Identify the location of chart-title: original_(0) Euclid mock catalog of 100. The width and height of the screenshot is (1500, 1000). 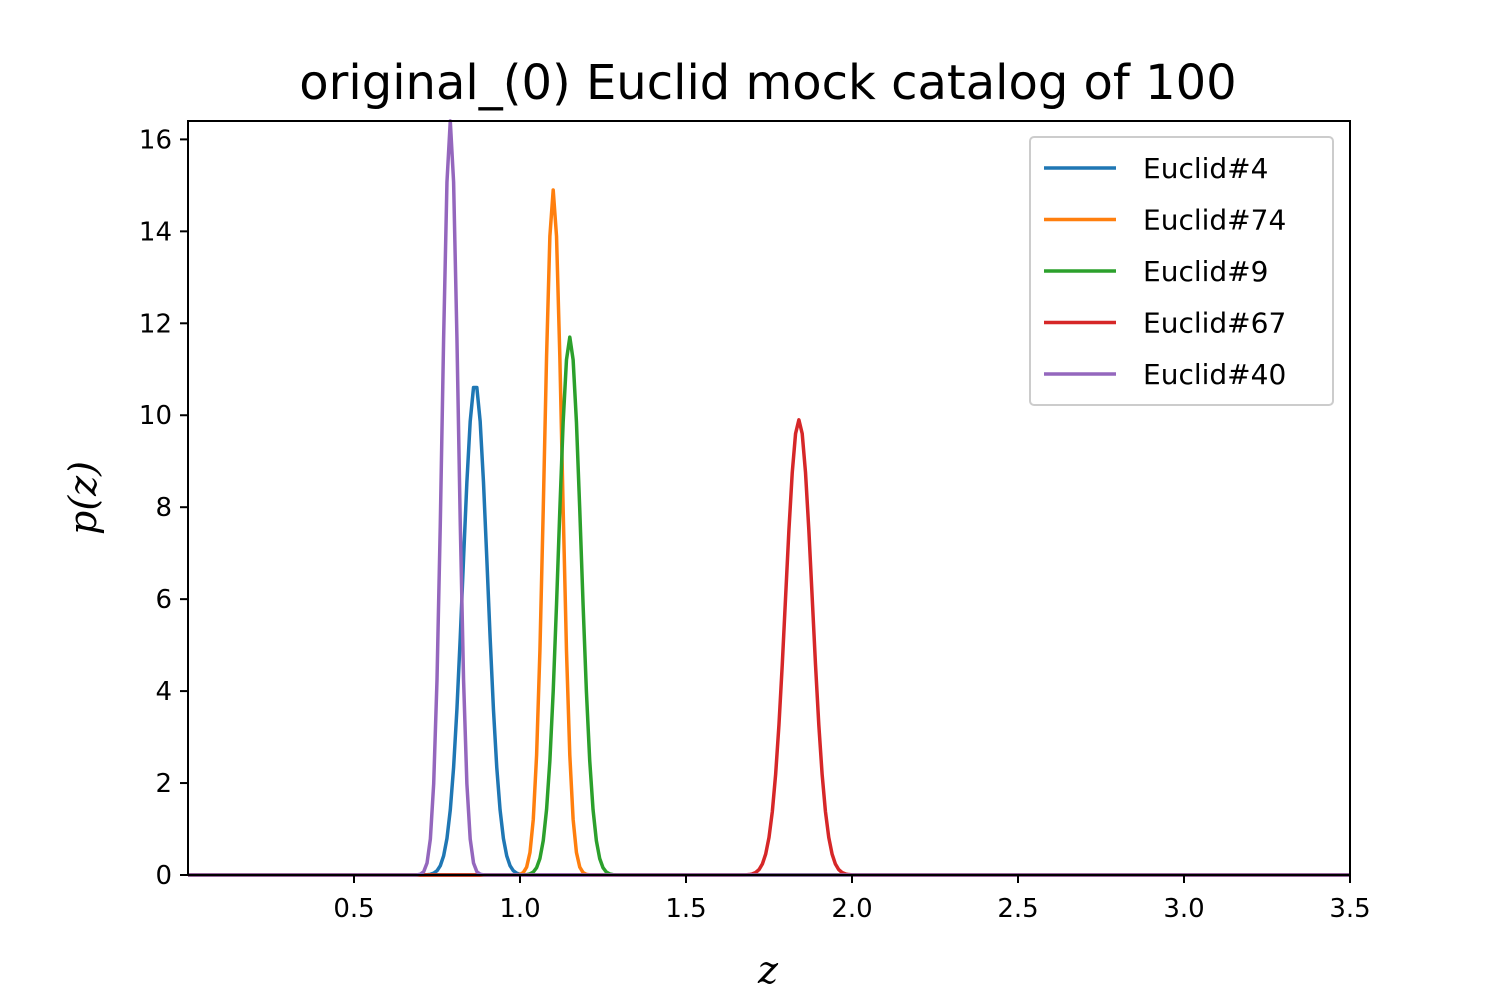
(767, 83).